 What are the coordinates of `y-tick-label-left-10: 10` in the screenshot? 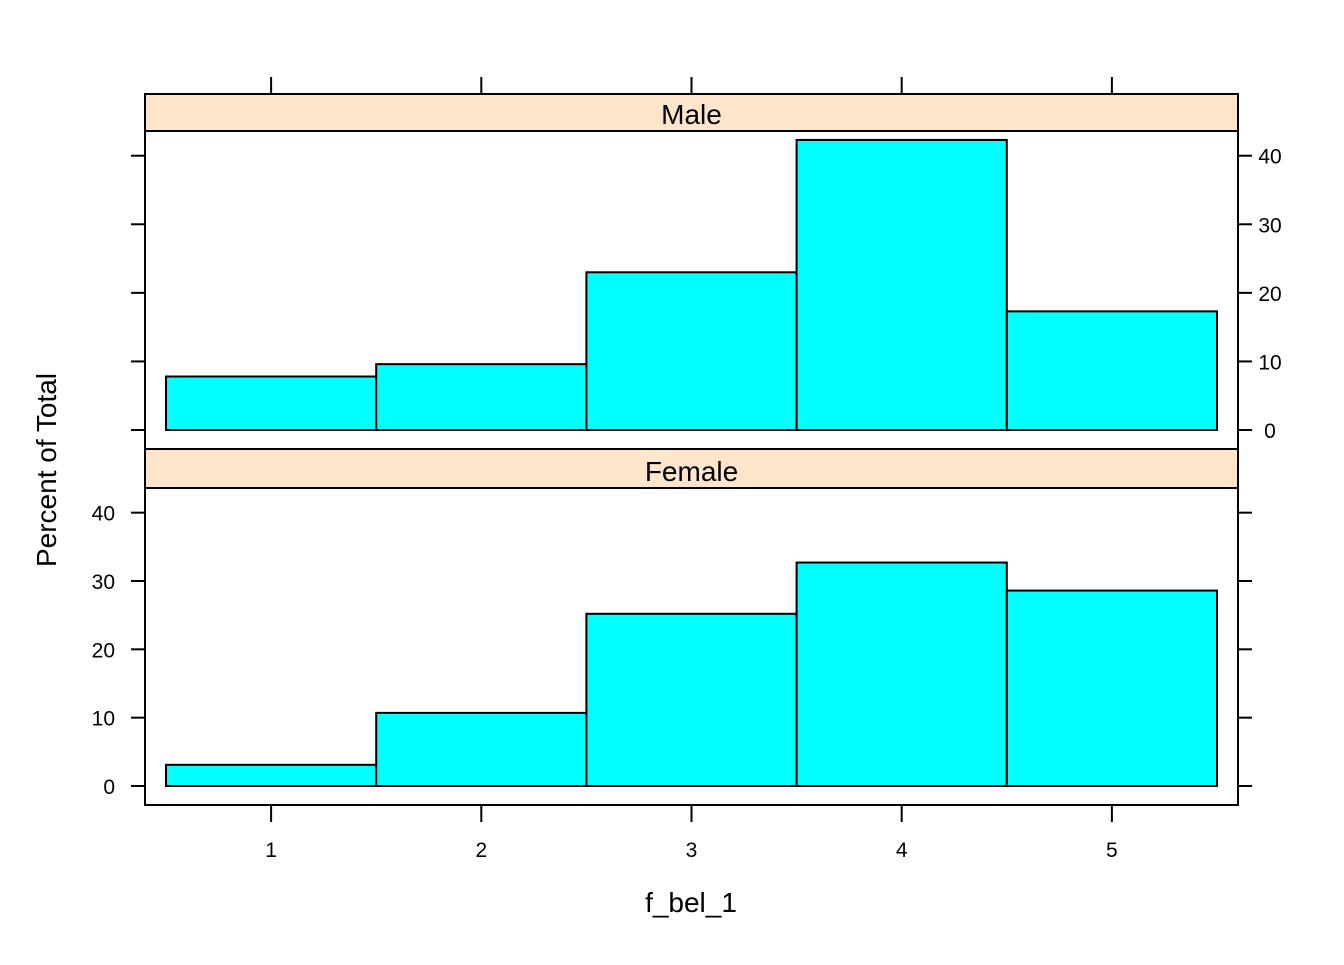 It's located at (103, 719).